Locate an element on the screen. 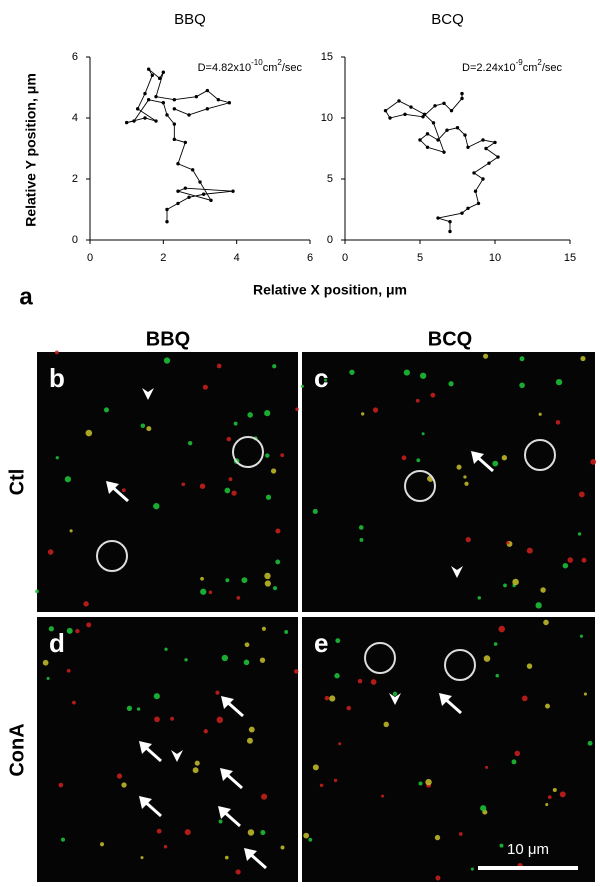  y-tick-label: 4 is located at coordinates (75, 118).